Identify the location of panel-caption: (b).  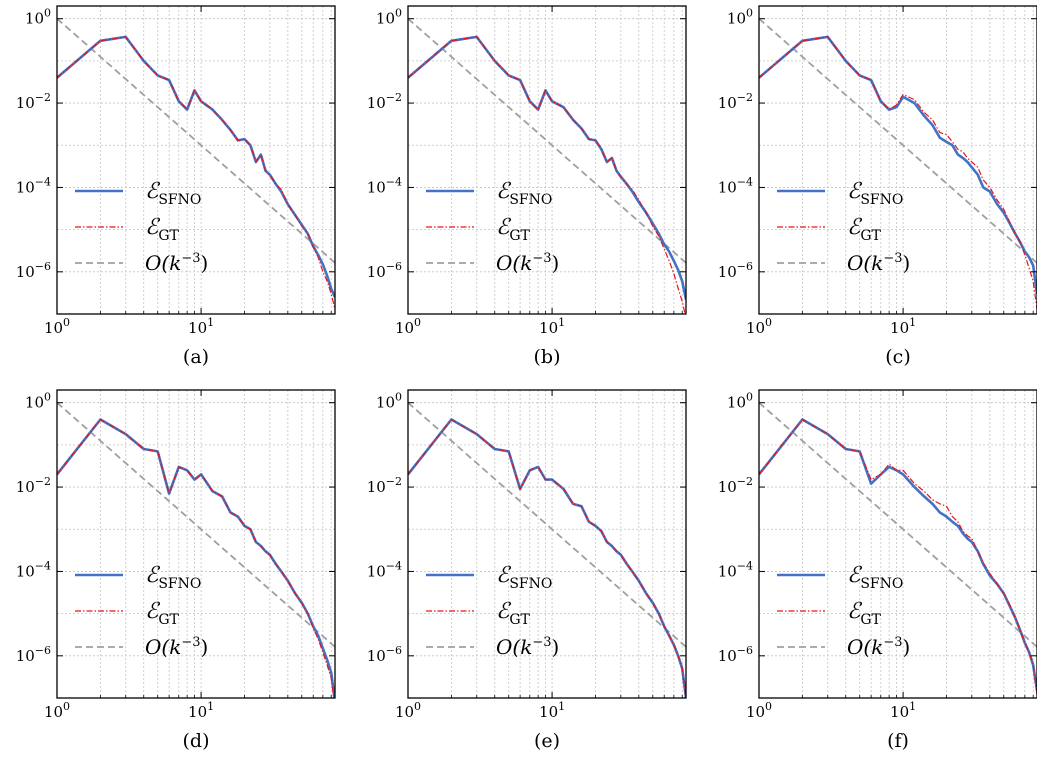
(547, 357).